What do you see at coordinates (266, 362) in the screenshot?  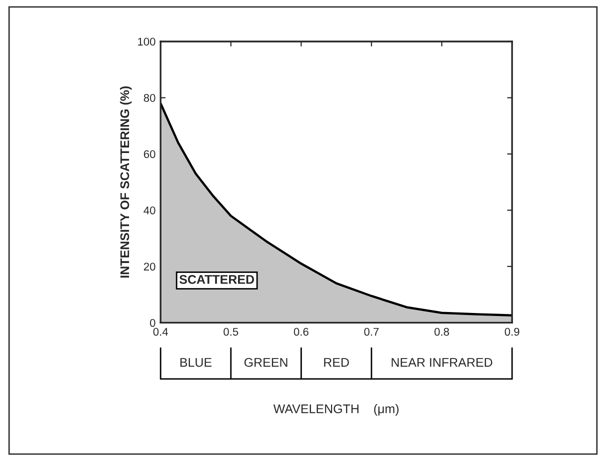 I see `text: GREEN` at bounding box center [266, 362].